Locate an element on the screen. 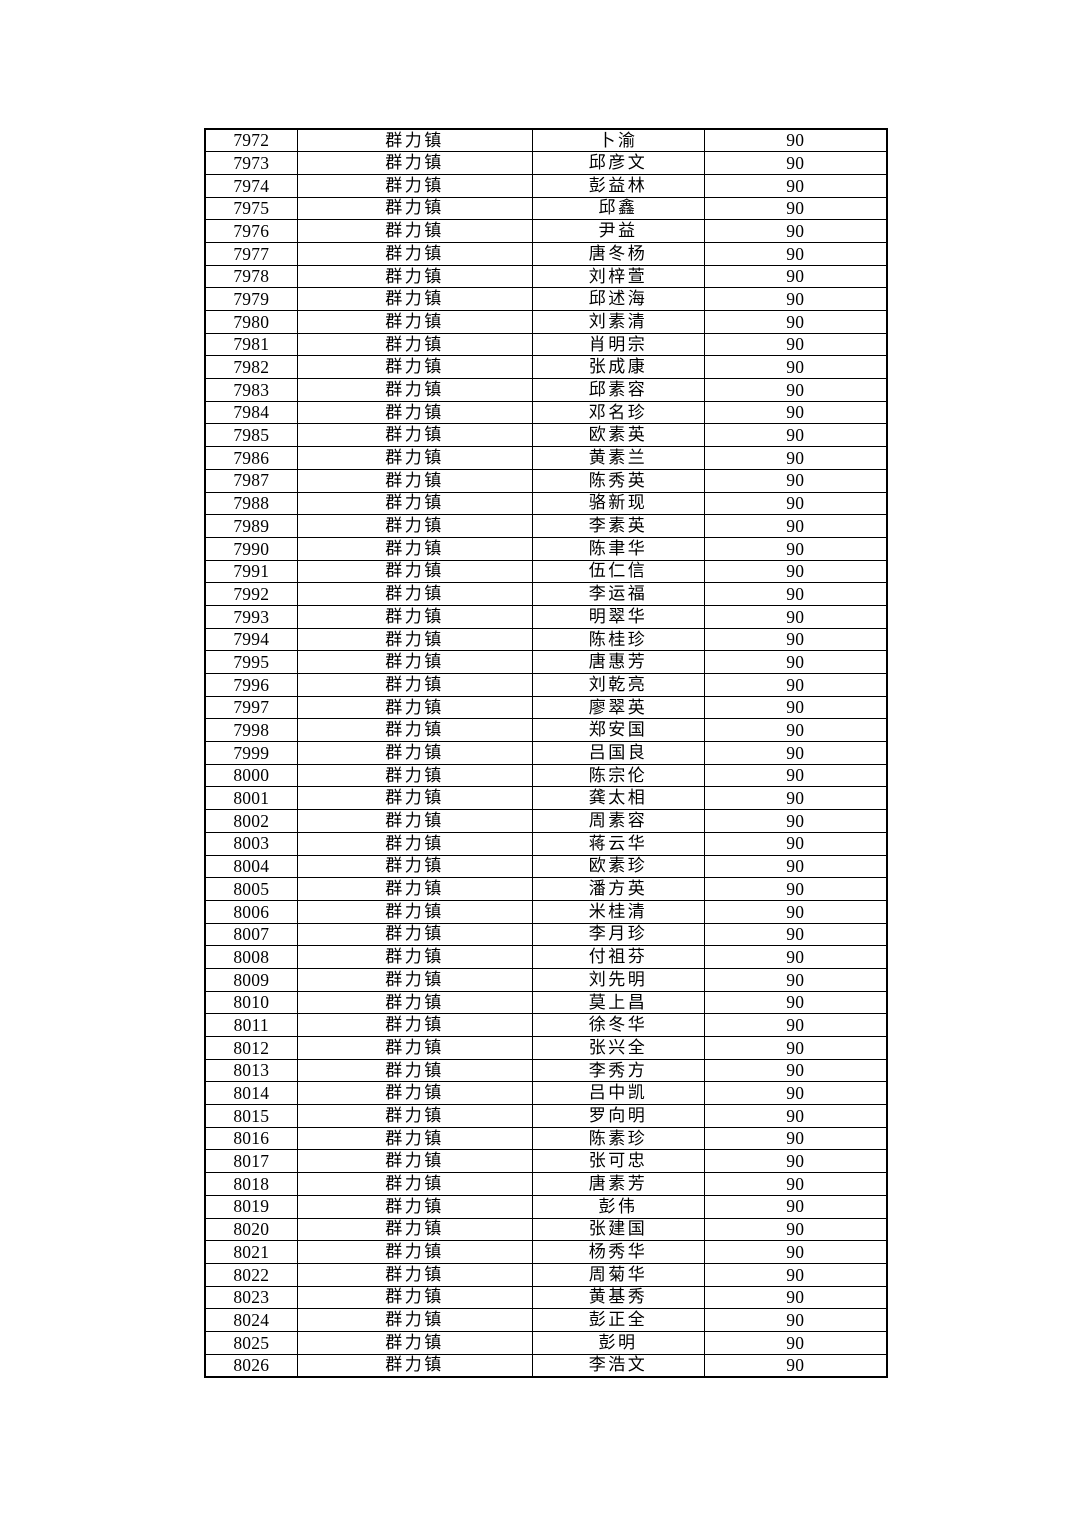  table-row: 7981 群力镇 肖明宗 90 is located at coordinates (546, 344).